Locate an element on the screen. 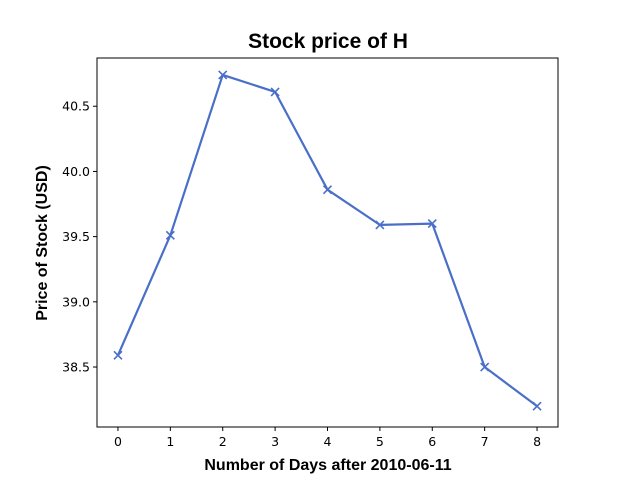 The image size is (640, 480). x-tick-label: 5 is located at coordinates (380, 441).